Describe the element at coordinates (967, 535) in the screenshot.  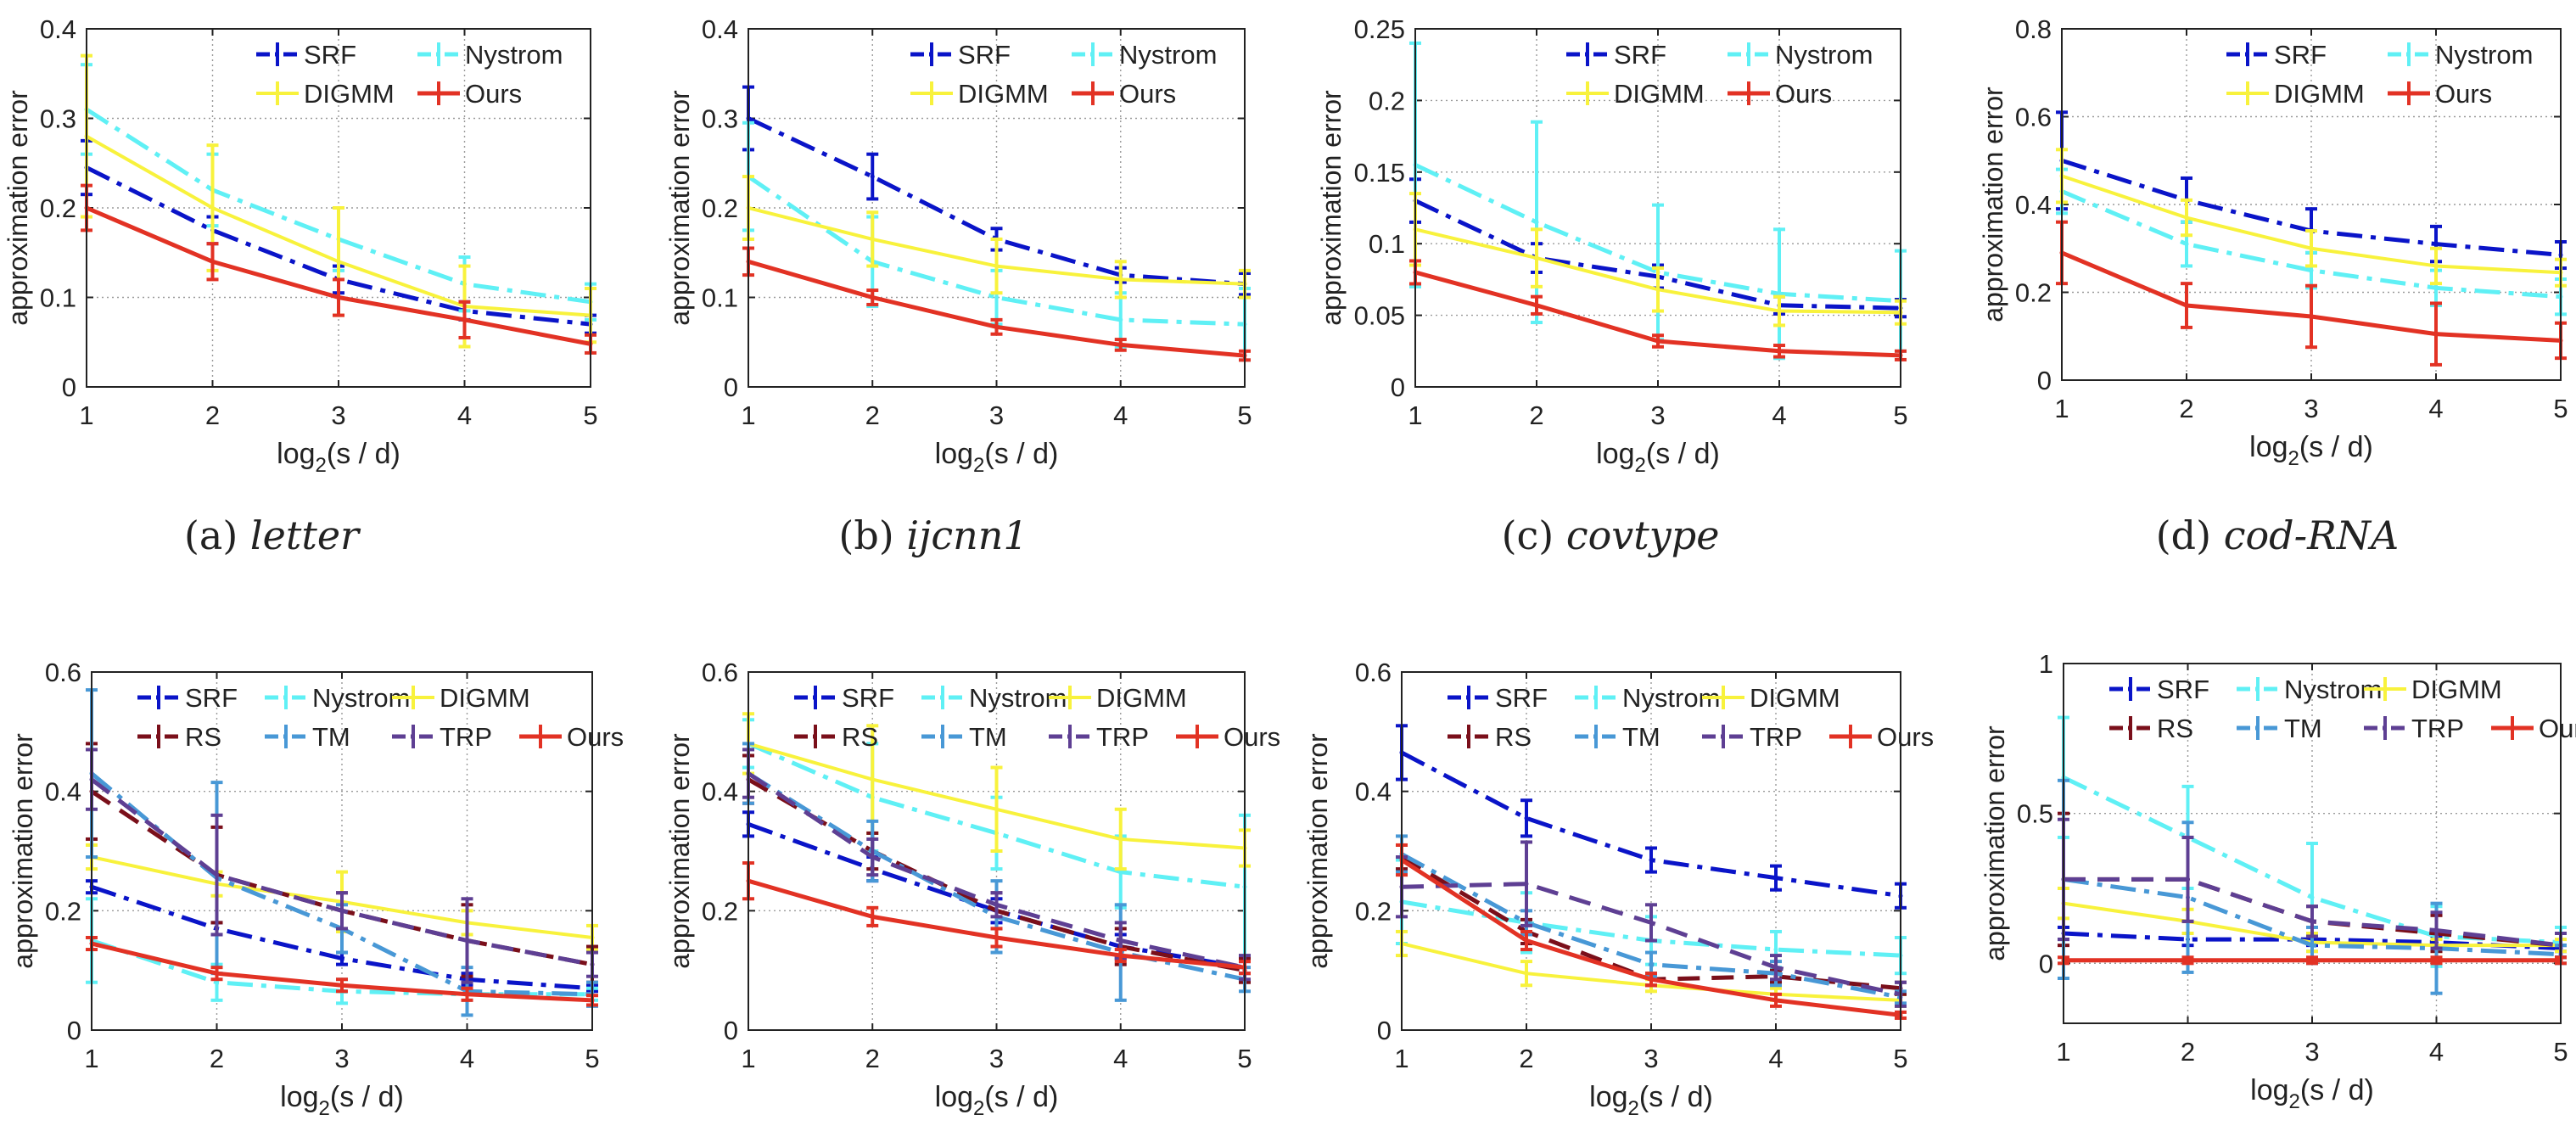
I see `caption-dataset-name: ijcnn1` at that location.